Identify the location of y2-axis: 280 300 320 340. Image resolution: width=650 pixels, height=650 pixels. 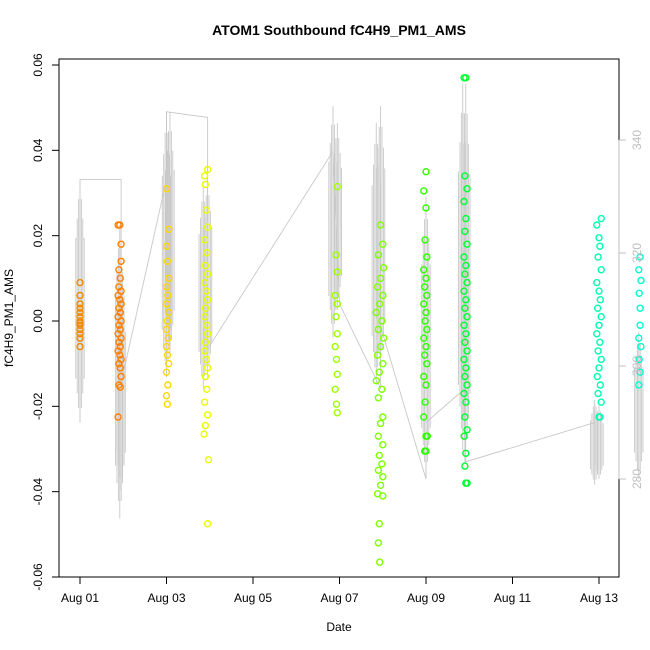
(631, 309).